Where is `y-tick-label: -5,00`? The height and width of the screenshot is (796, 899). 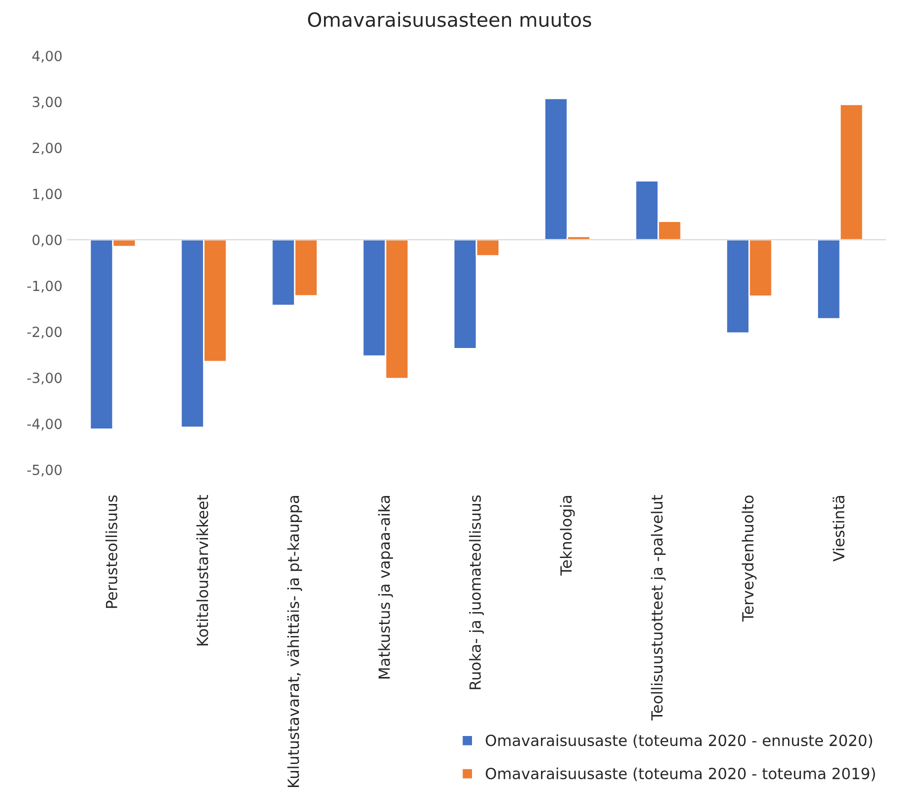 y-tick-label: -5,00 is located at coordinates (44, 470).